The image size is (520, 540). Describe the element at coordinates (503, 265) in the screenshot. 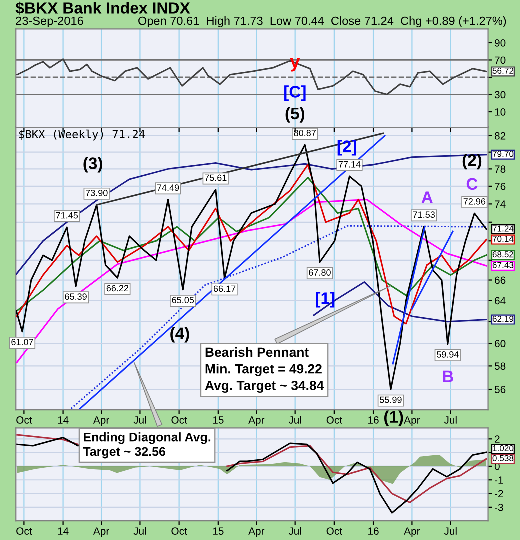

I see `data-label: 67.43` at that location.